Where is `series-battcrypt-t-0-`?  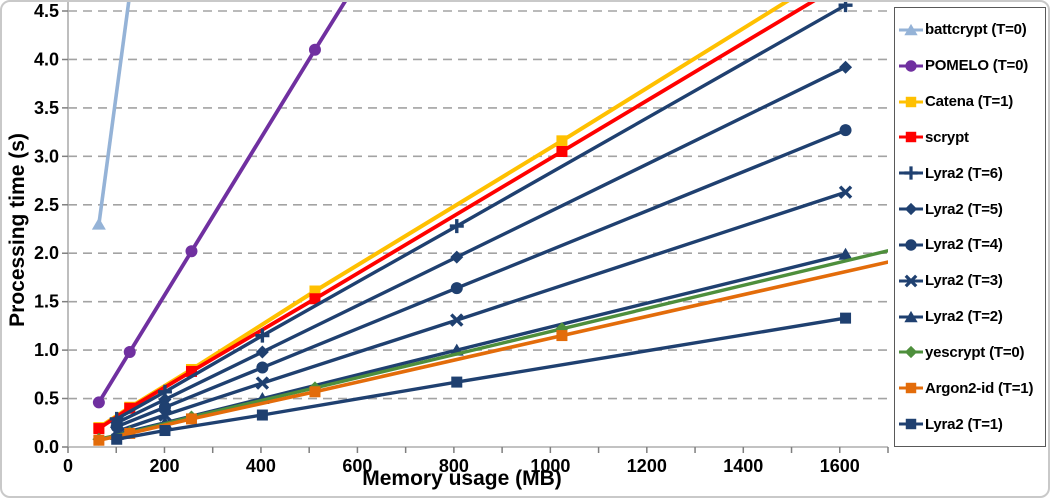
series-battcrypt-t-0- is located at coordinates (111, 116).